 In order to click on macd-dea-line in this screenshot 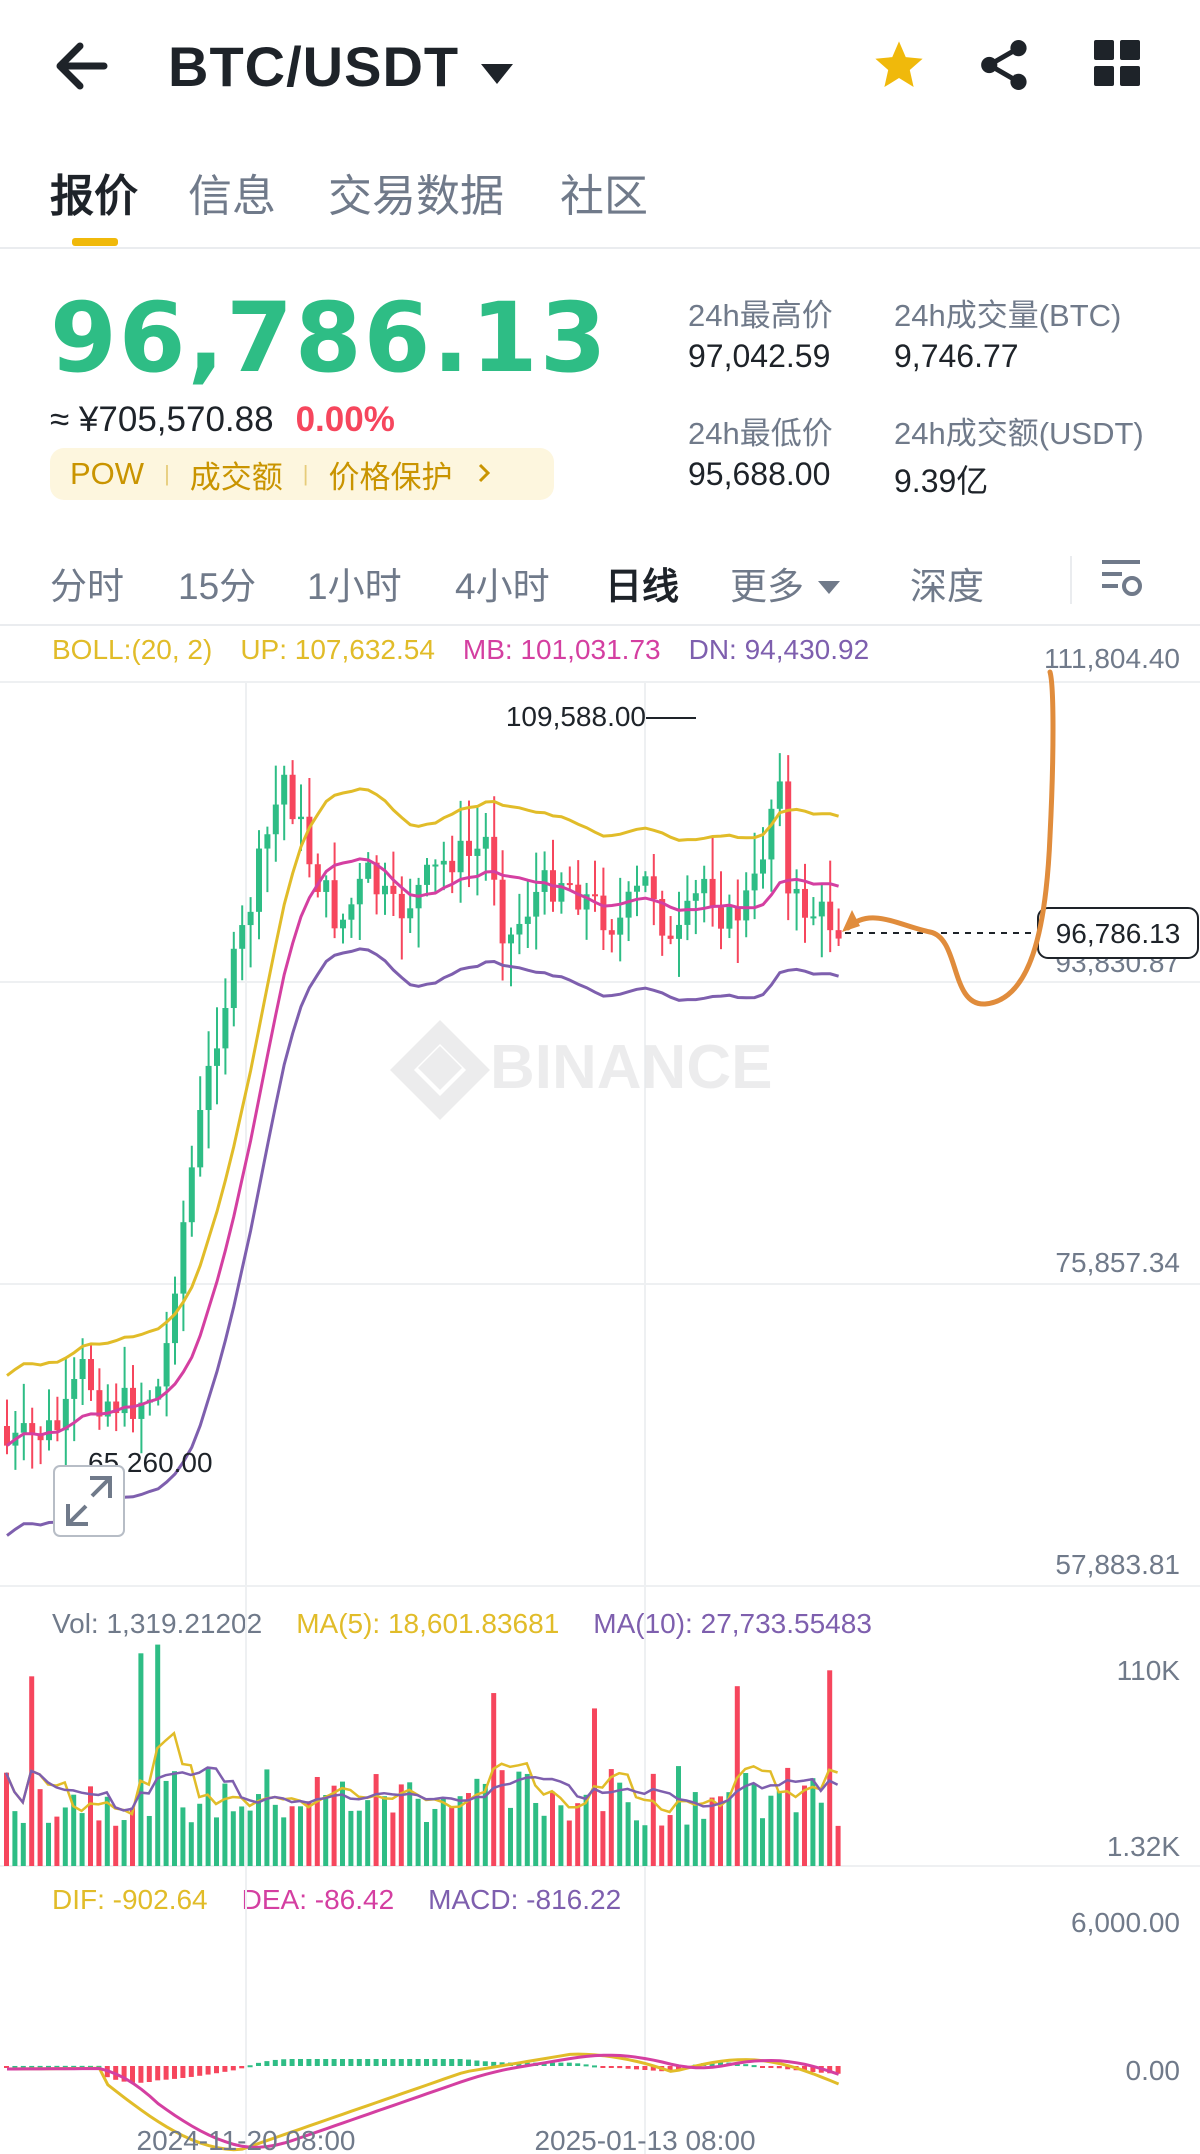, I will do `click(423, 2101)`.